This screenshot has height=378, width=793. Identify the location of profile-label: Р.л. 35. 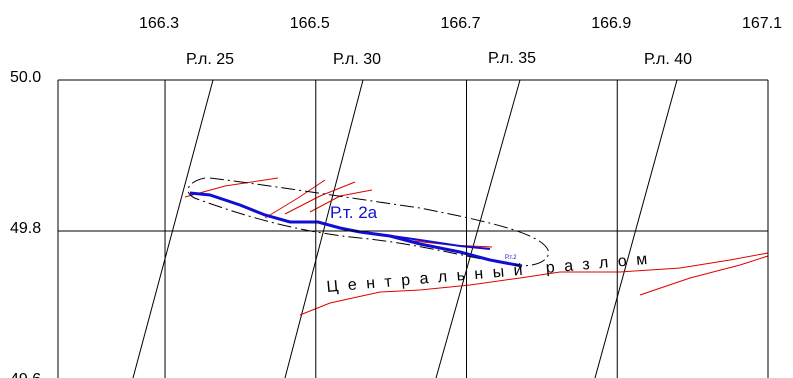
(512, 58).